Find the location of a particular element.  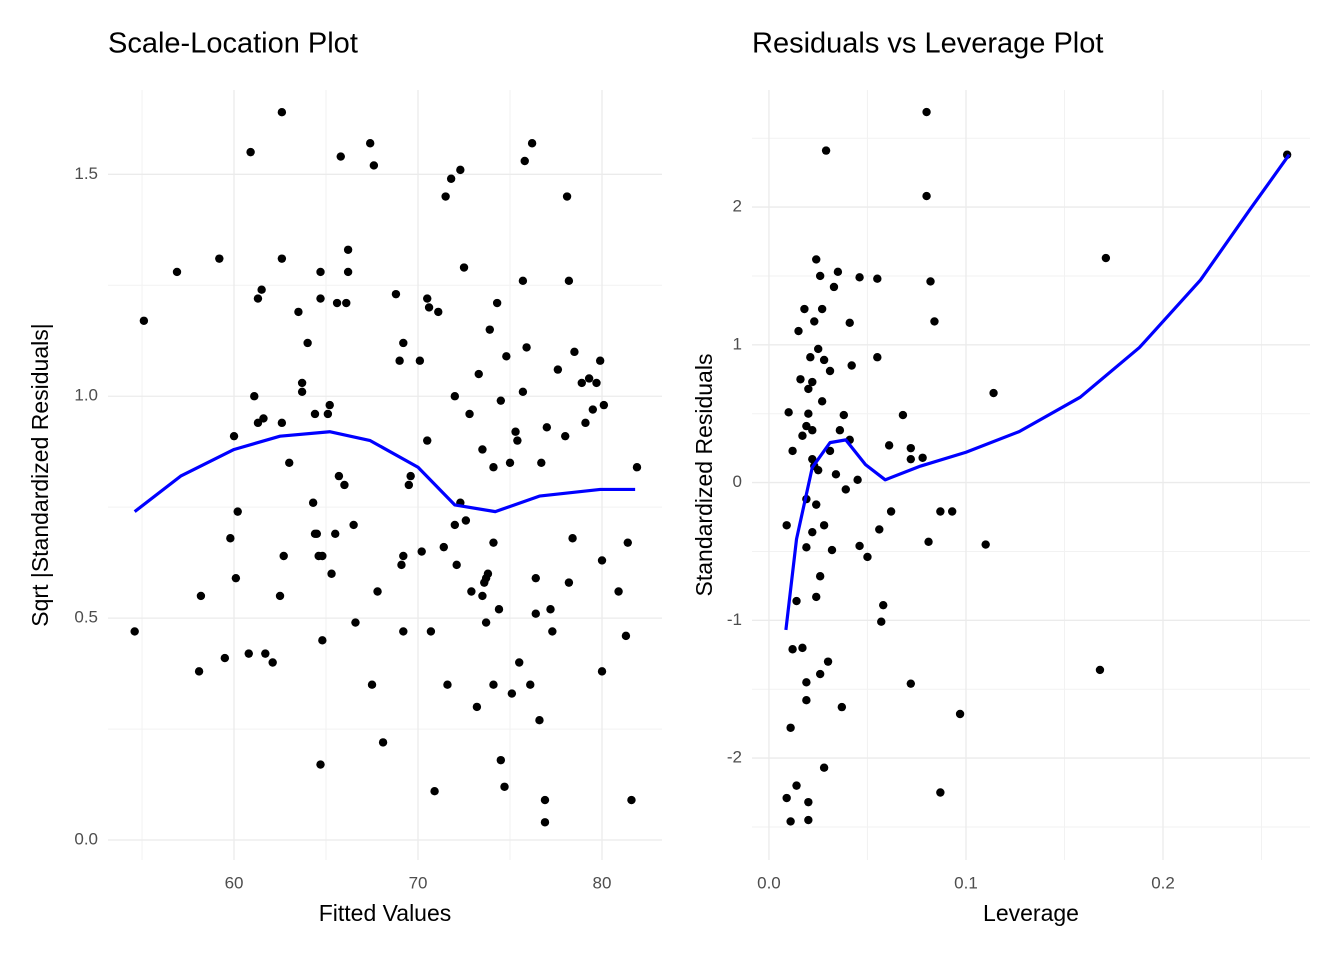

x-axis-label: Fitted Values is located at coordinates (385, 913).